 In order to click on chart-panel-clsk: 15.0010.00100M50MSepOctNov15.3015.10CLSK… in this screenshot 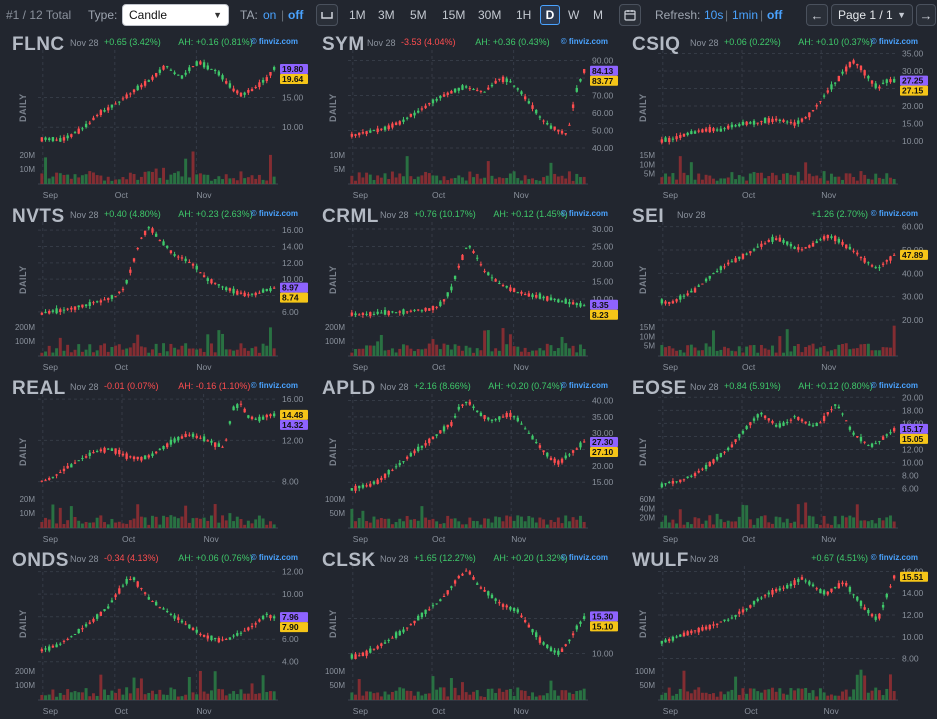, I will do `click(465, 632)`.